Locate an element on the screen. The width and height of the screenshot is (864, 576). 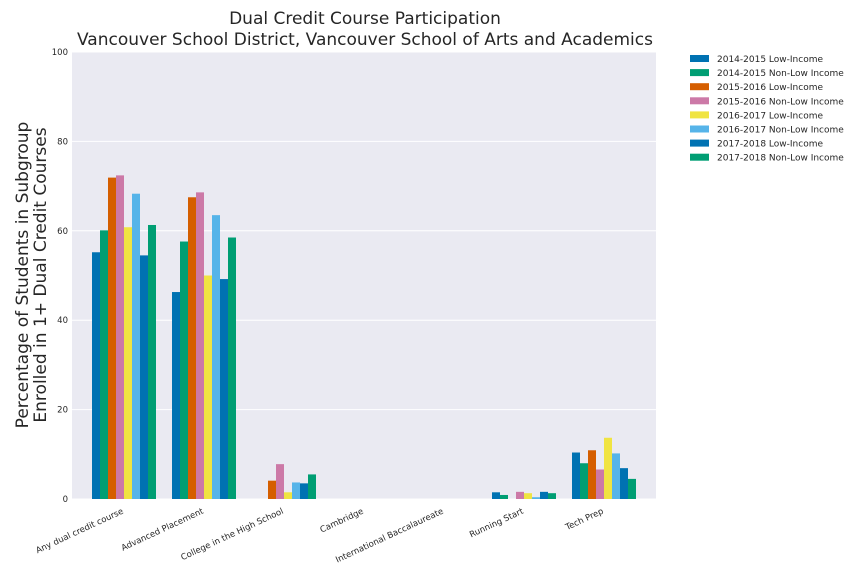
legend-label: 2016-2017 Low-Income is located at coordinates (770, 116).